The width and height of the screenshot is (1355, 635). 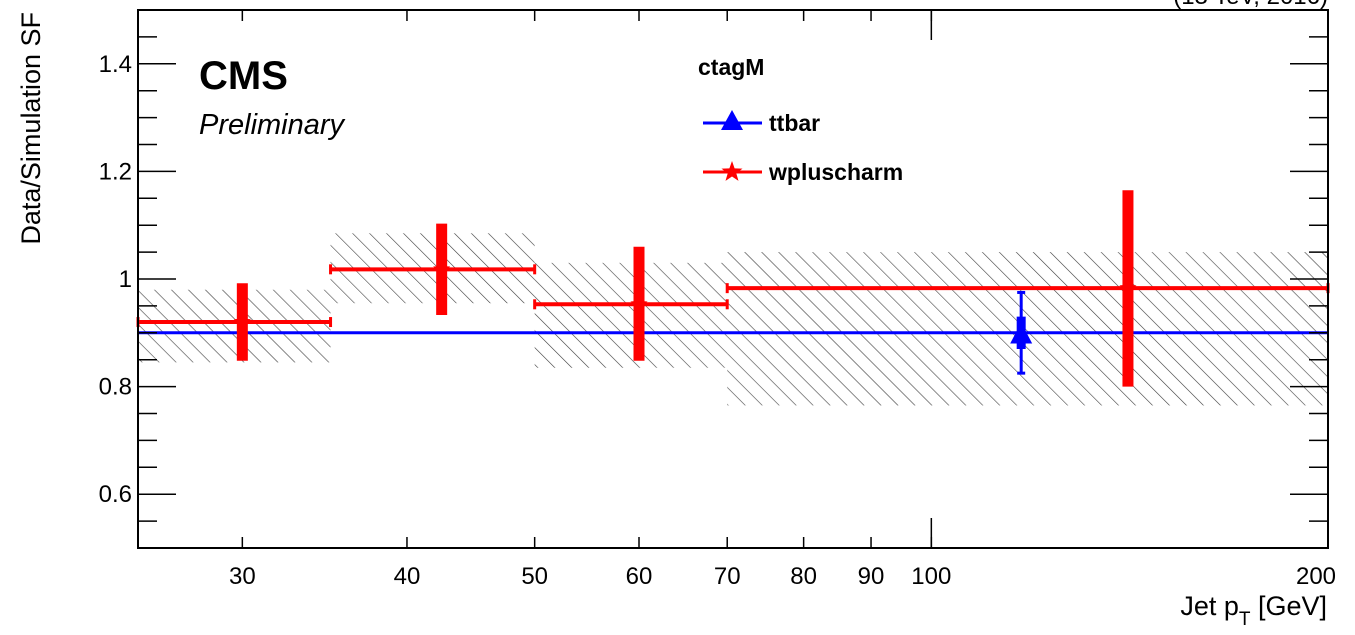 I want to click on x-tick-label-8: 200, so click(x=1316, y=576).